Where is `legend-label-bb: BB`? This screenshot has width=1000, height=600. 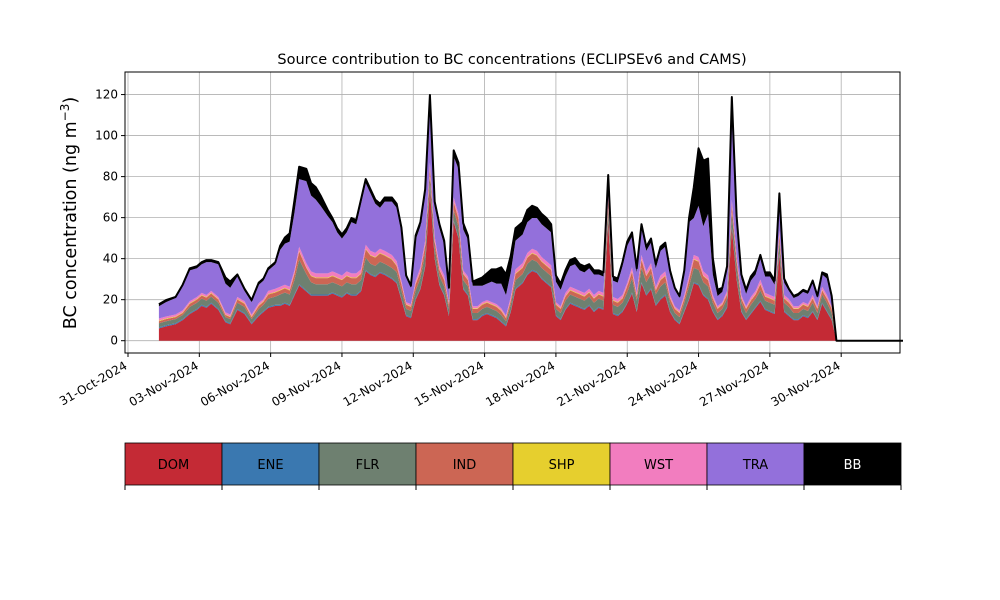 legend-label-bb: BB is located at coordinates (853, 465).